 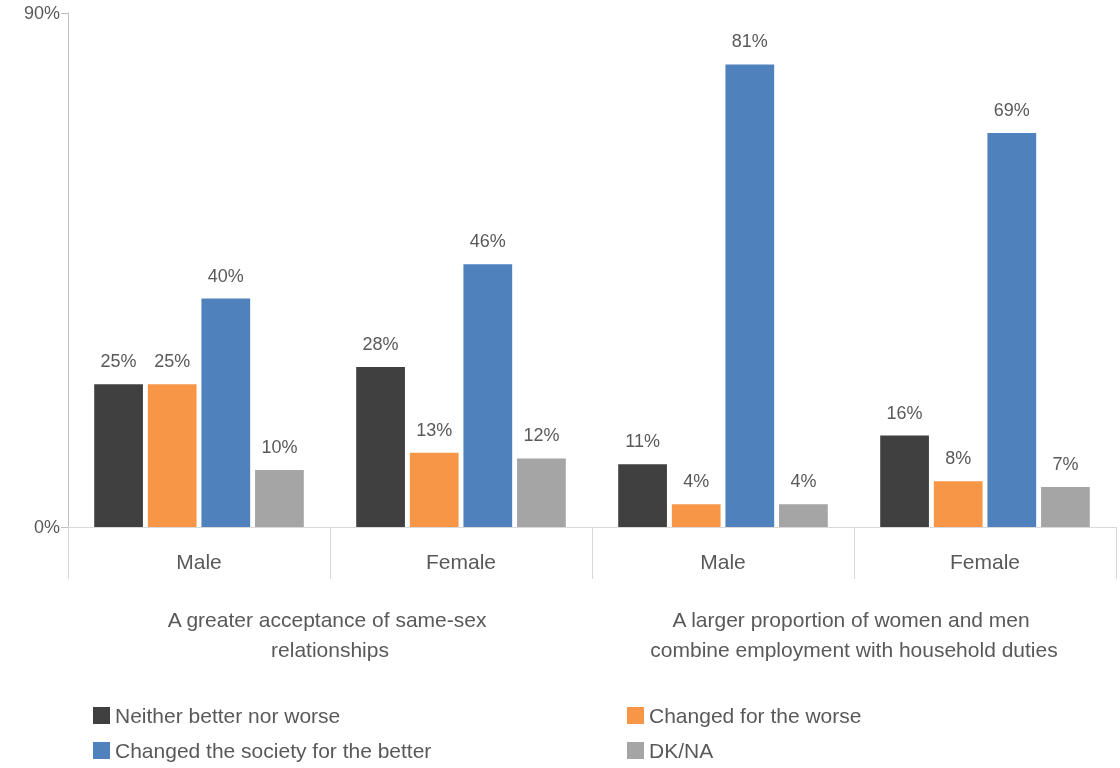 I want to click on y-tick-label: 0%, so click(x=46, y=527).